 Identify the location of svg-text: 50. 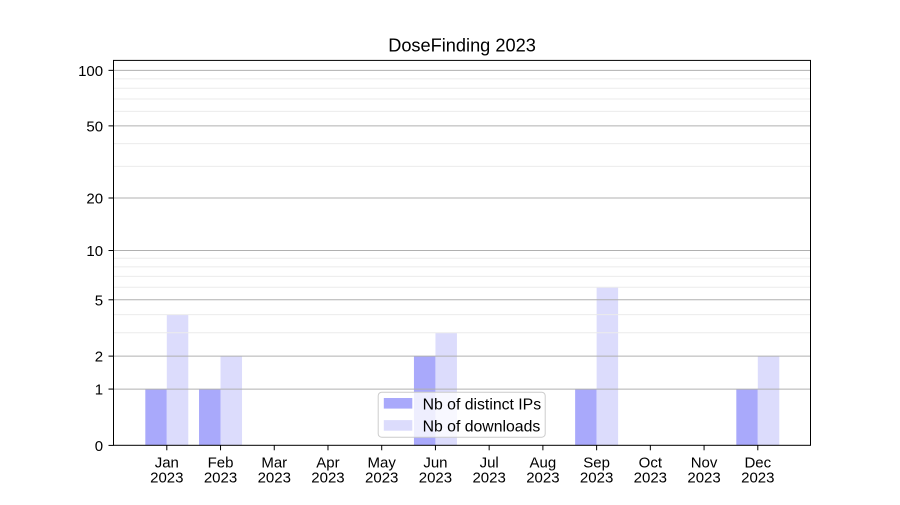
(94, 126).